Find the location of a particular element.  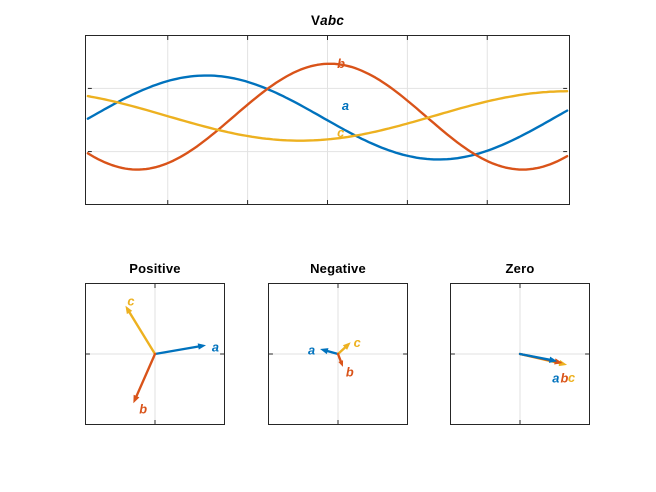

phasor-b-vector is located at coordinates (145, 376).